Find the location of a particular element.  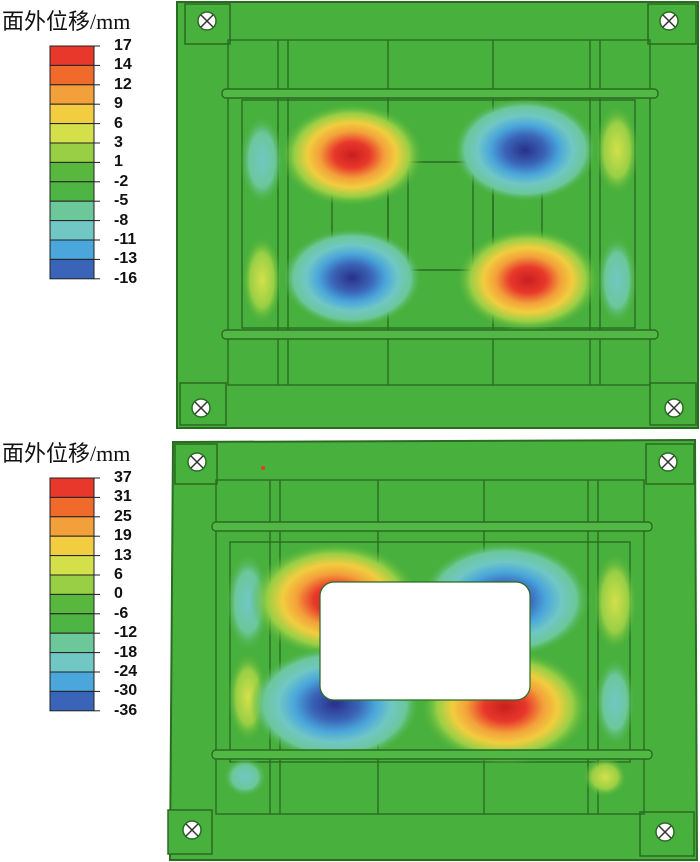

legend-level-label: -11 is located at coordinates (125, 239).